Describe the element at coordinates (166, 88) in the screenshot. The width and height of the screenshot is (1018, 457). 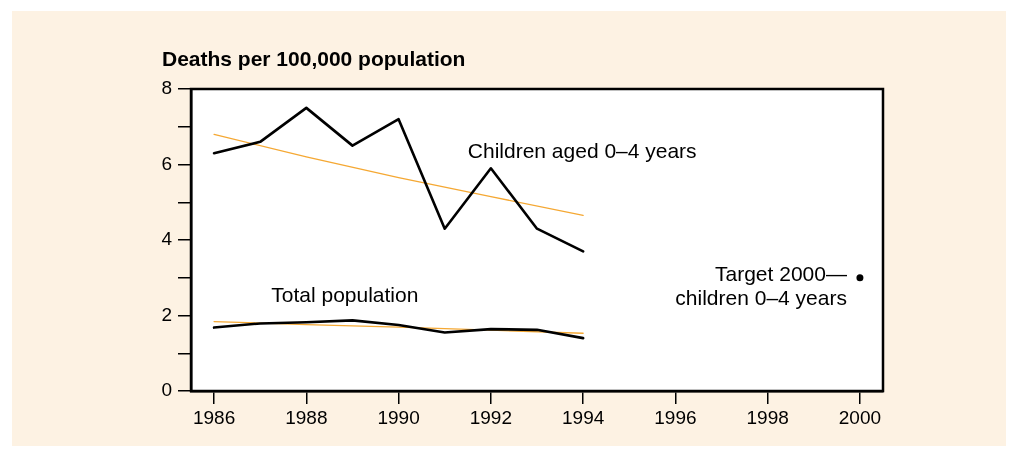
I see `y-tick-label: 8` at that location.